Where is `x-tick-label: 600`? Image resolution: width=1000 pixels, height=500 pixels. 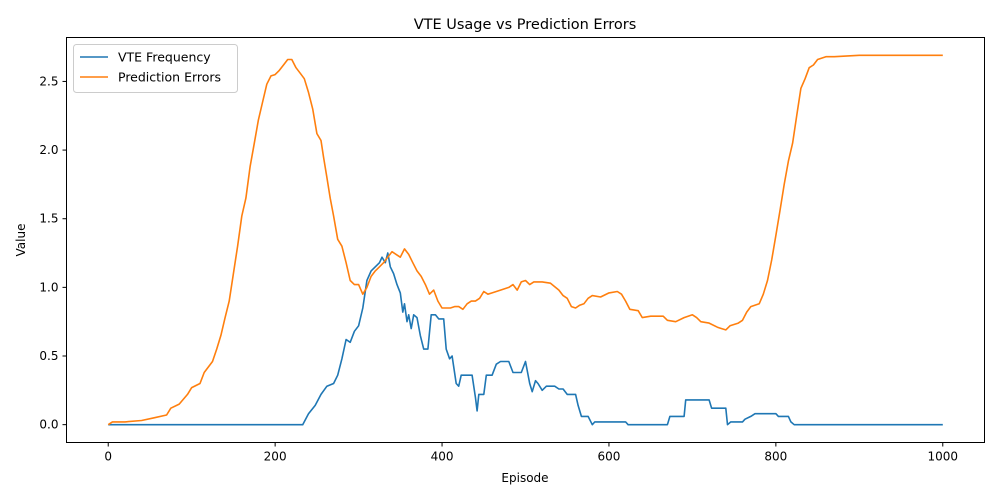 x-tick-label: 600 is located at coordinates (609, 457).